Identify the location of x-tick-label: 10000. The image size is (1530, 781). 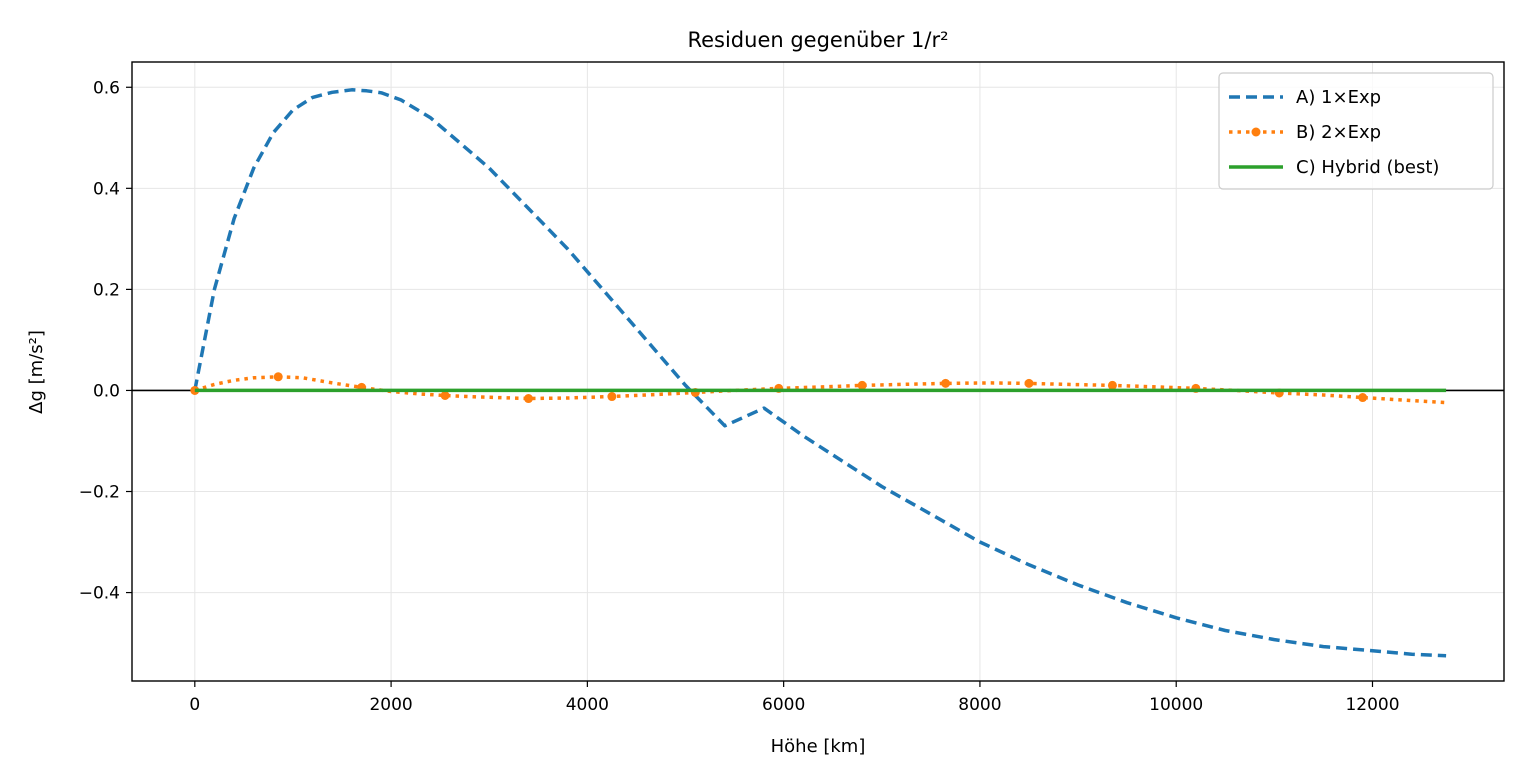
(1176, 705).